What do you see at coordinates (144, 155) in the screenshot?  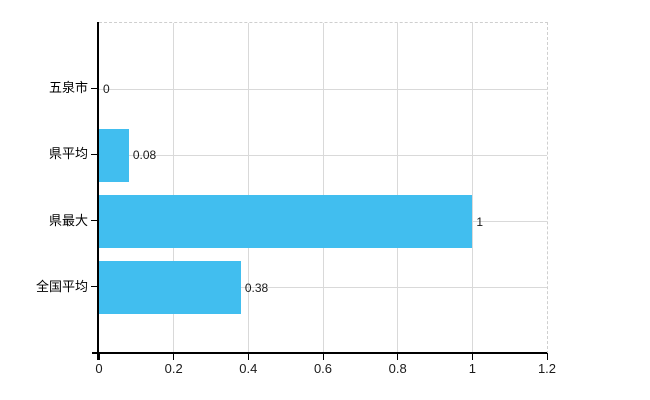 I see `bar-value-label: 0.08` at bounding box center [144, 155].